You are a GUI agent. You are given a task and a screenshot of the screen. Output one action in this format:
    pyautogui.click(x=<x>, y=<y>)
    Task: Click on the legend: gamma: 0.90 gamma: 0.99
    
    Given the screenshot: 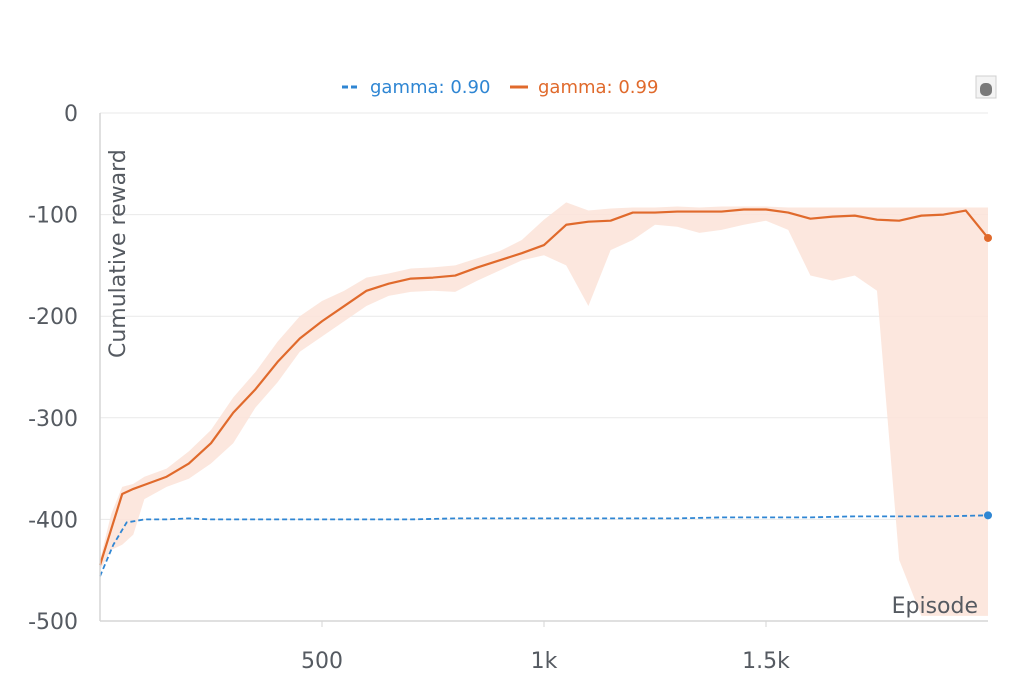 What is the action you would take?
    pyautogui.click(x=500, y=87)
    